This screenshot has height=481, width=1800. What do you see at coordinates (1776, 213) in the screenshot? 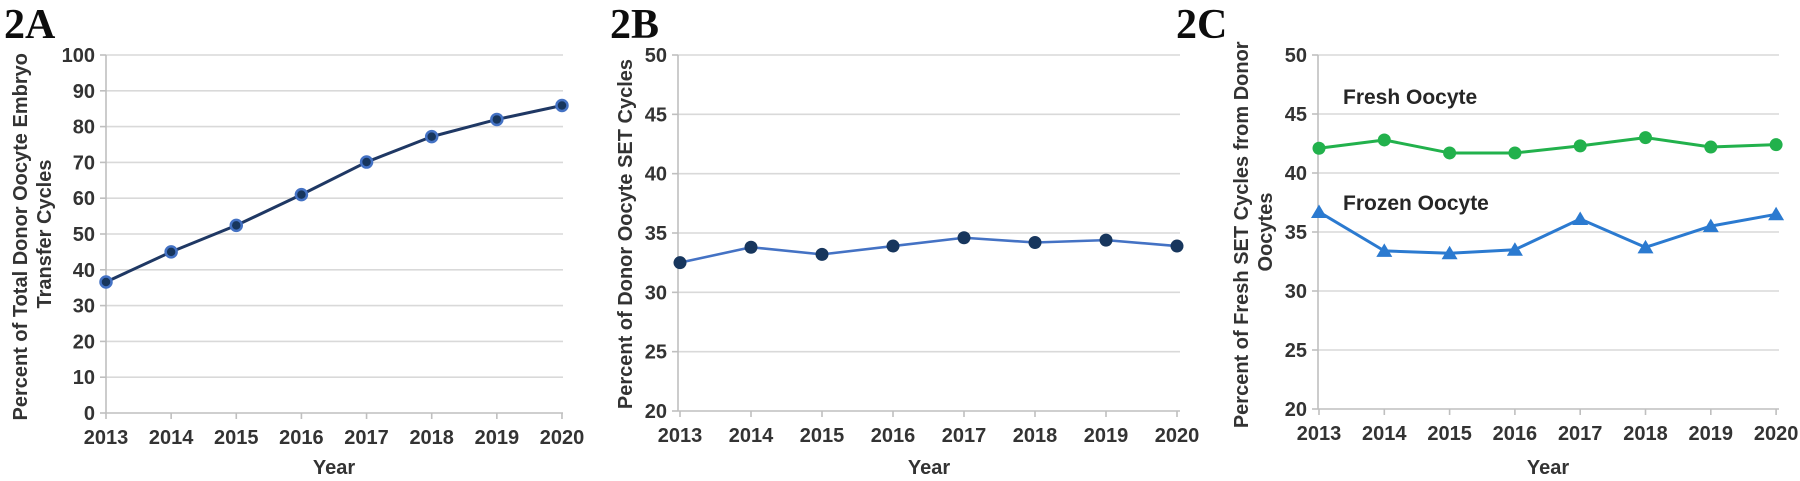
I see `data-point-frozen-oocyte-2020` at bounding box center [1776, 213].